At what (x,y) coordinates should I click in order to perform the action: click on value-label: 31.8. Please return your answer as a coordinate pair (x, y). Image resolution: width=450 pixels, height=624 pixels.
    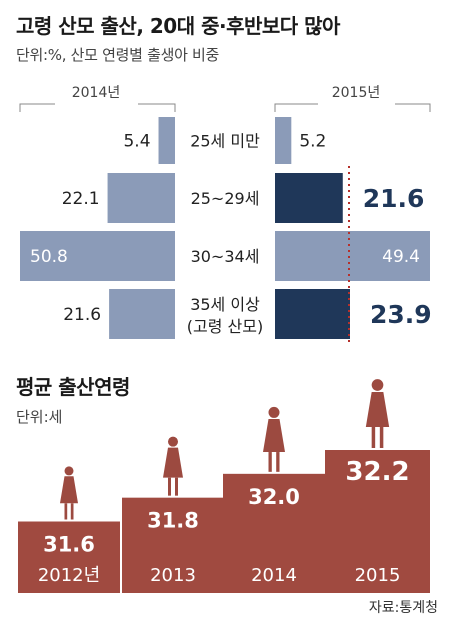
    Looking at the image, I should click on (173, 521).